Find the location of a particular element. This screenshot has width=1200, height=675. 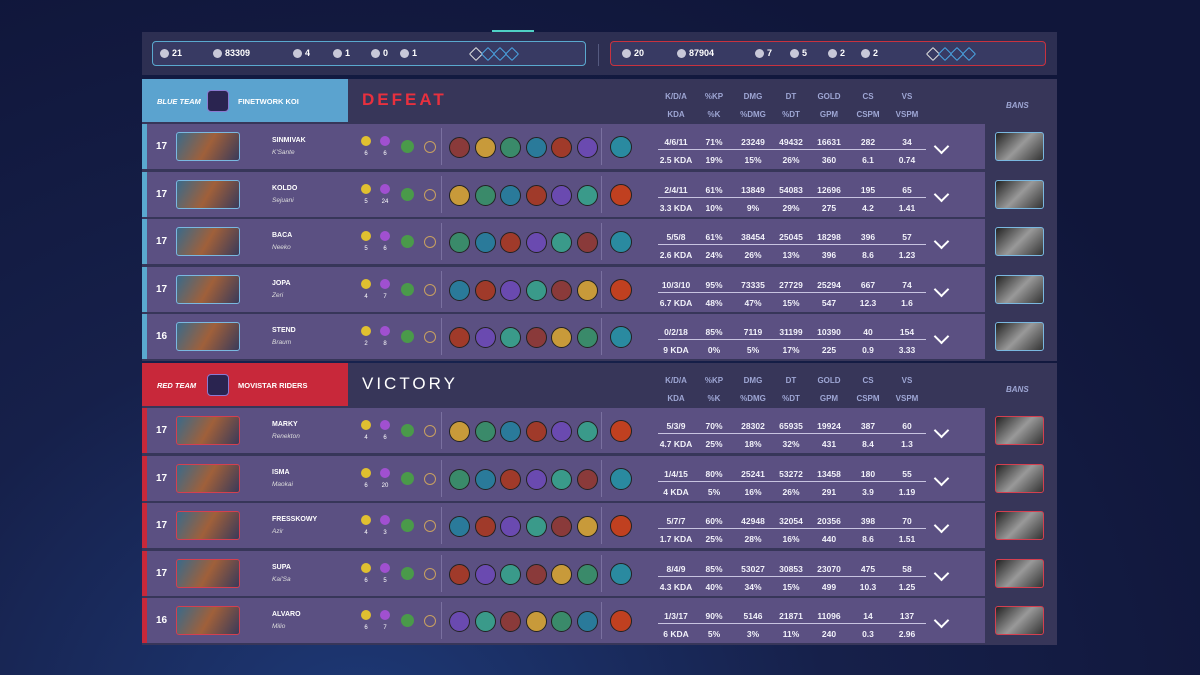

stat-value: 3.9 is located at coordinates (868, 491).